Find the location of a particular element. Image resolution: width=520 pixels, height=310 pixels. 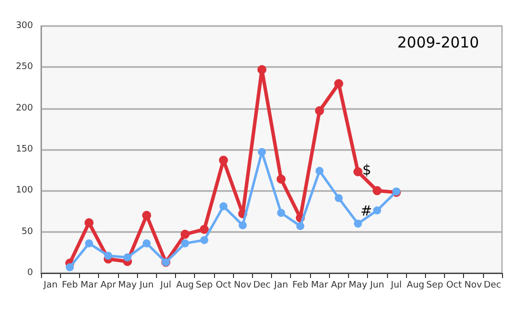

y-tick-label: 250 is located at coordinates (25, 67).